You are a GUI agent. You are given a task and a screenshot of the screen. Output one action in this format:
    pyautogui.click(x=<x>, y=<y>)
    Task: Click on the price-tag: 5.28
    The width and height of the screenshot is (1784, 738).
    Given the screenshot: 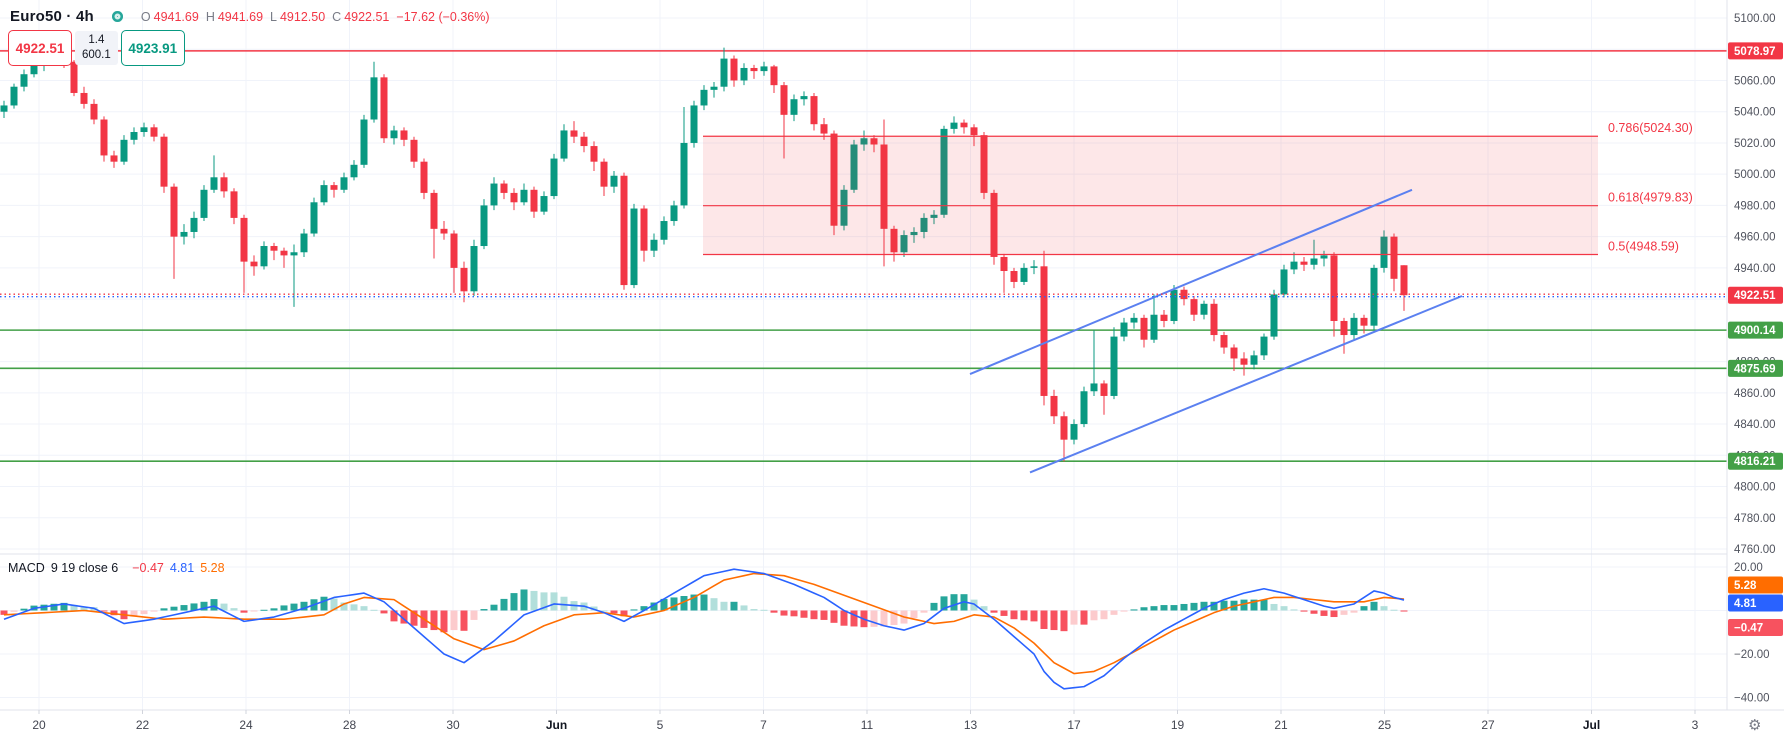 What is the action you would take?
    pyautogui.click(x=1755, y=585)
    